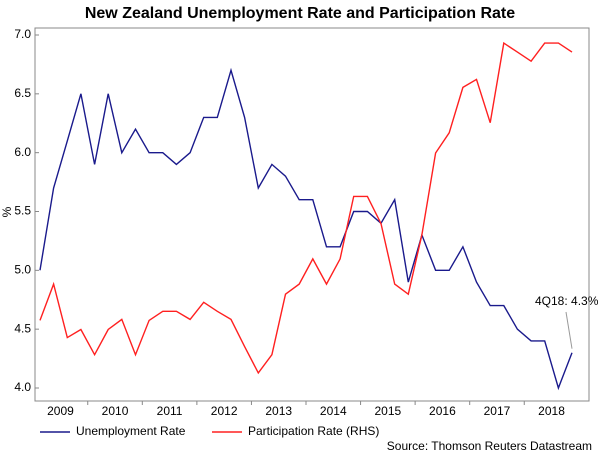 This screenshot has height=455, width=600. I want to click on source: Source: Thomson Reuters Datastream, so click(489, 446).